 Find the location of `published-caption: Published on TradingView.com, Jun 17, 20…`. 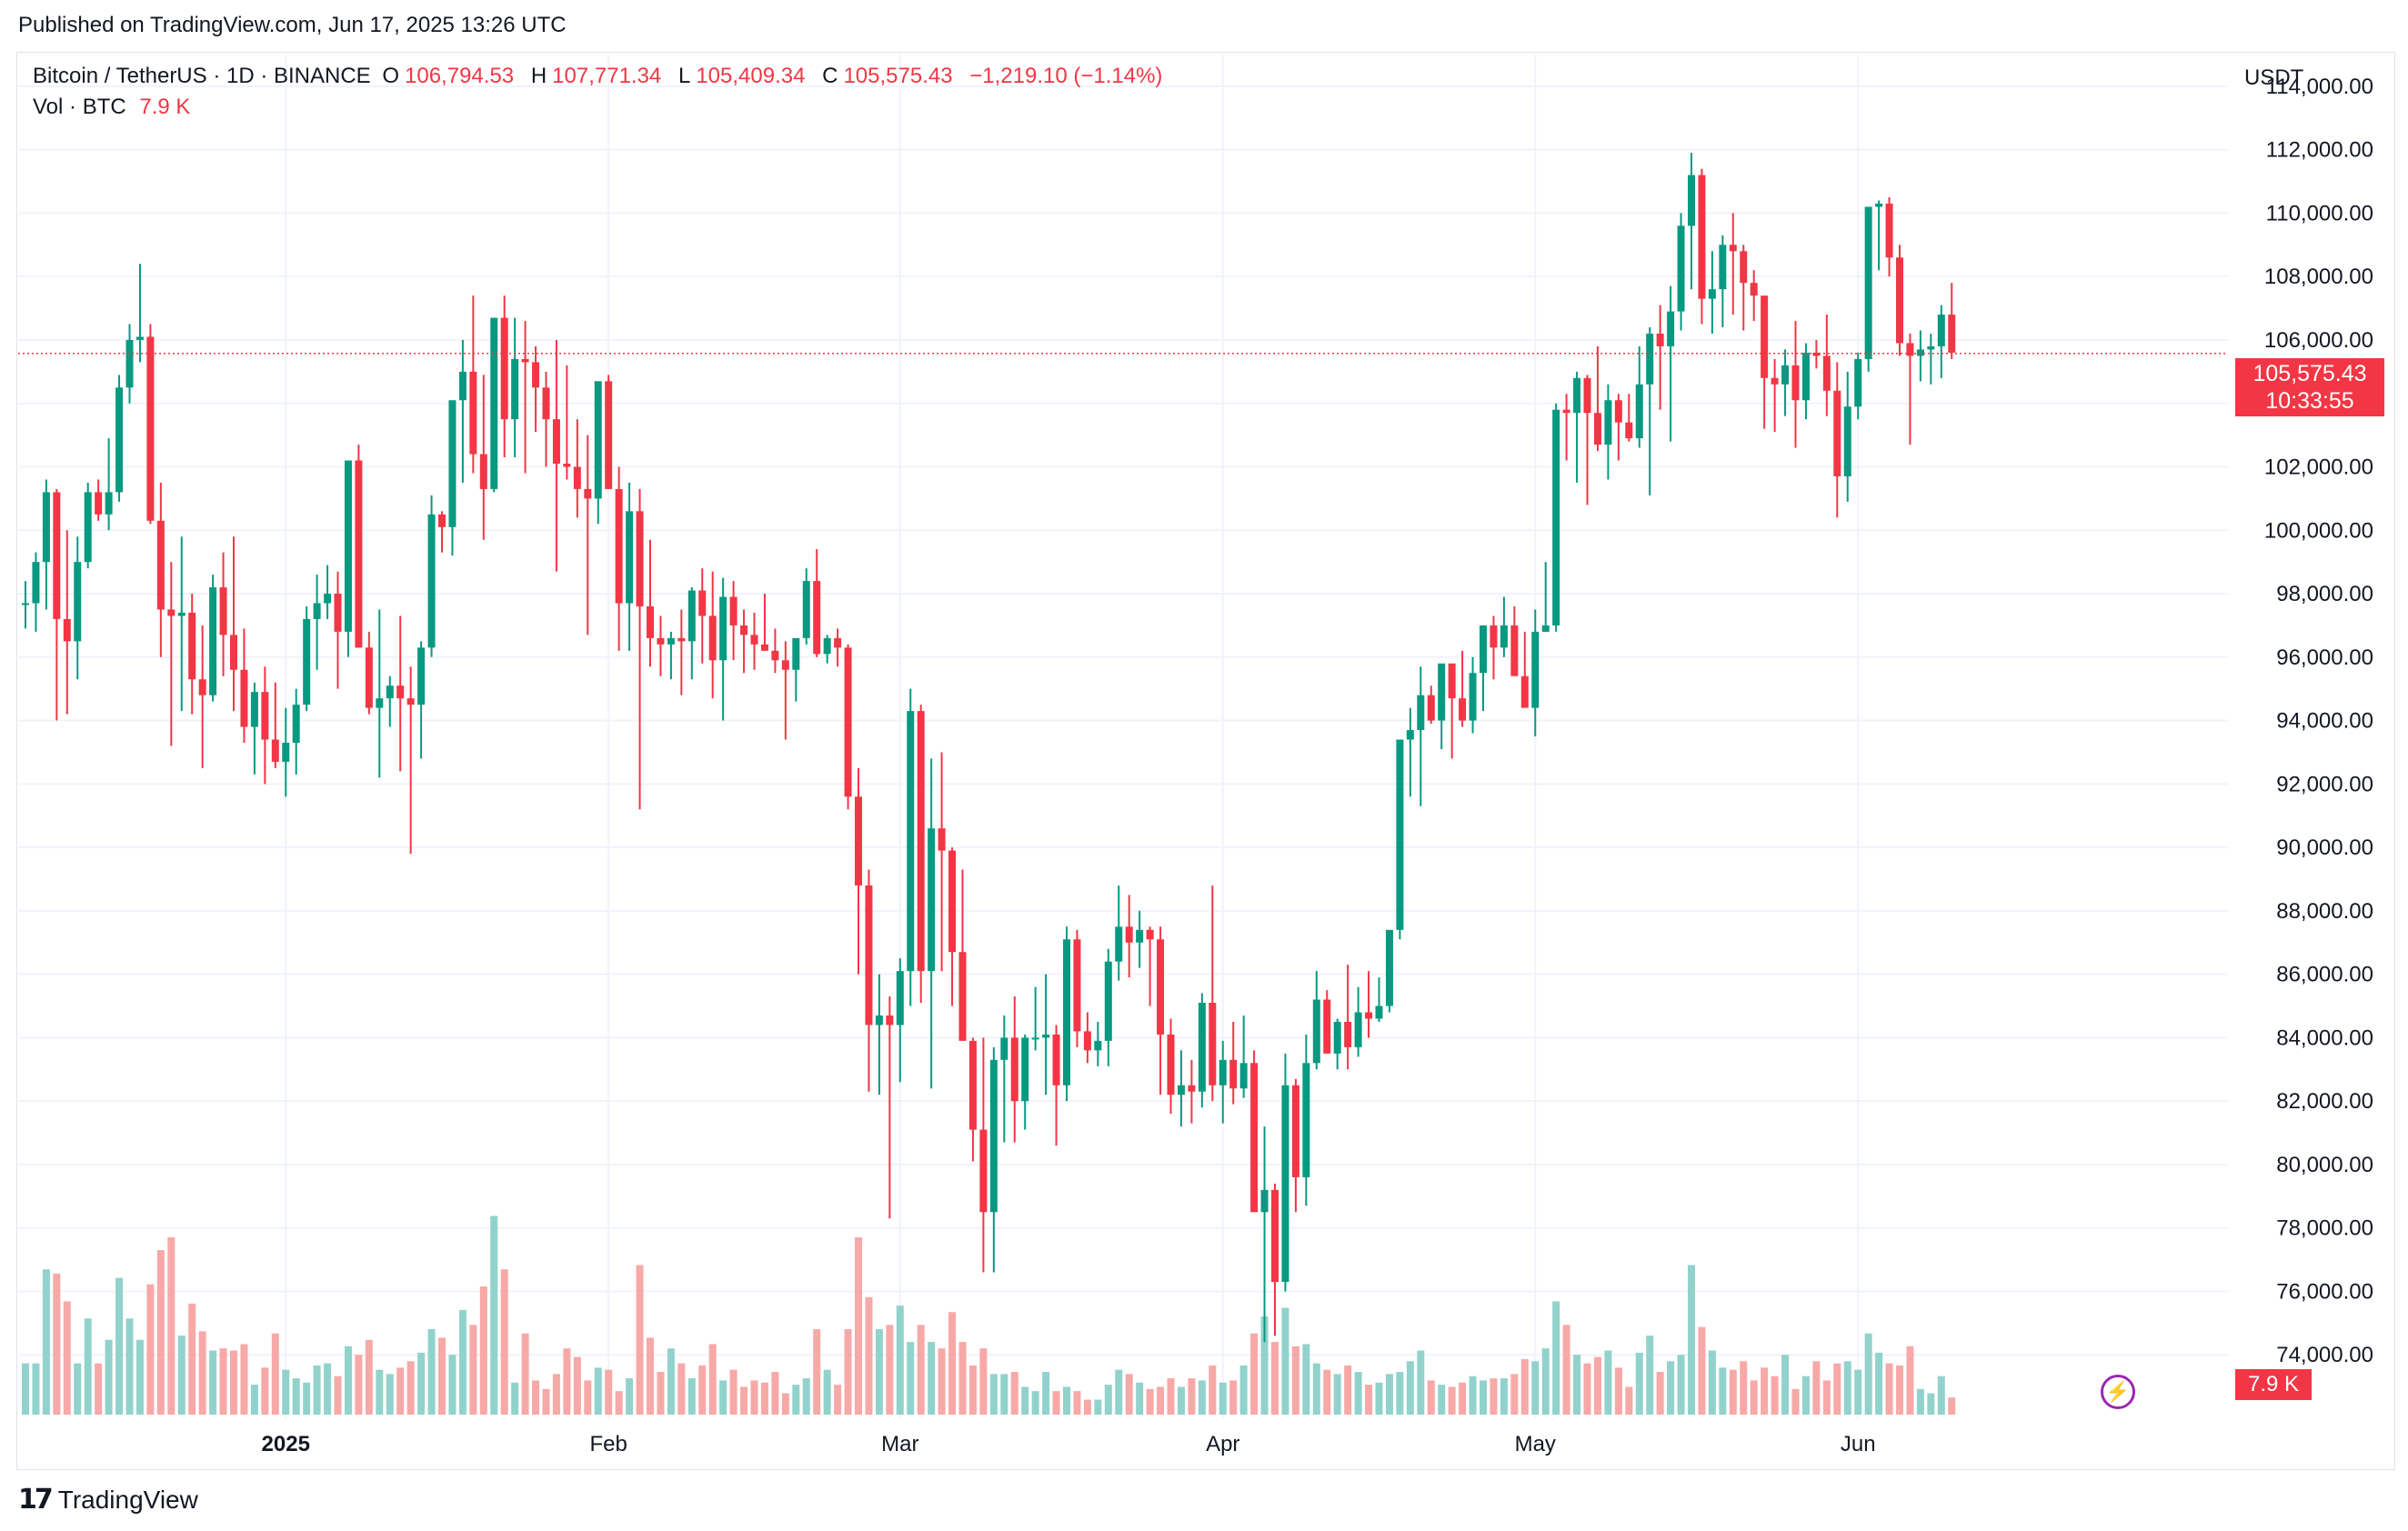

published-caption: Published on TradingView.com, Jun 17, 20… is located at coordinates (292, 25).